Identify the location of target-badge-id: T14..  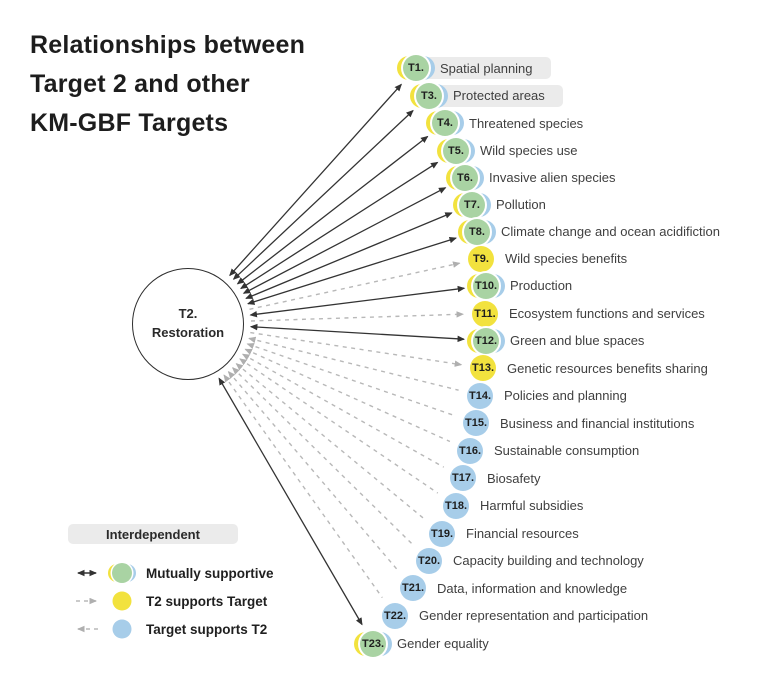
(480, 395).